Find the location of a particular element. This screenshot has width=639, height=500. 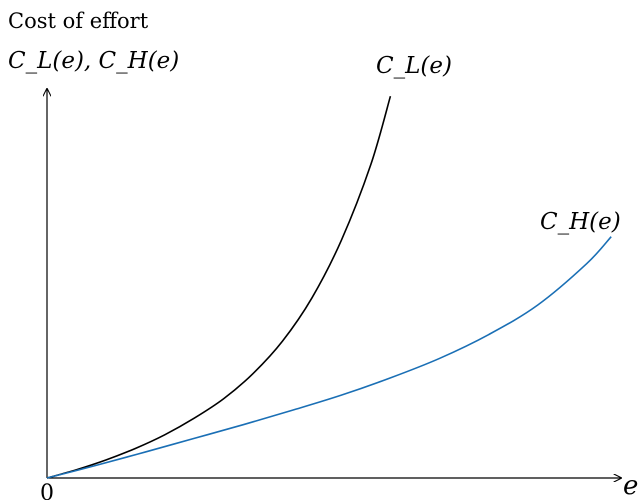

series-label-ch: C_H(e) is located at coordinates (580, 222).